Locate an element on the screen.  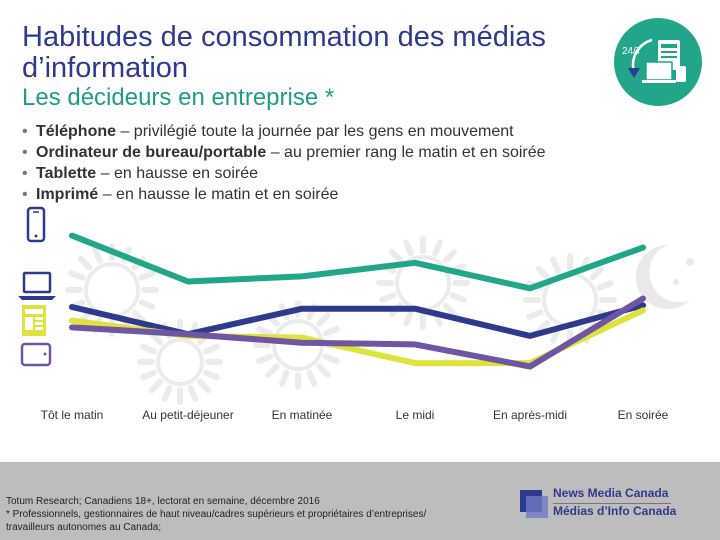
badge-label: 24/7 is located at coordinates (632, 51).